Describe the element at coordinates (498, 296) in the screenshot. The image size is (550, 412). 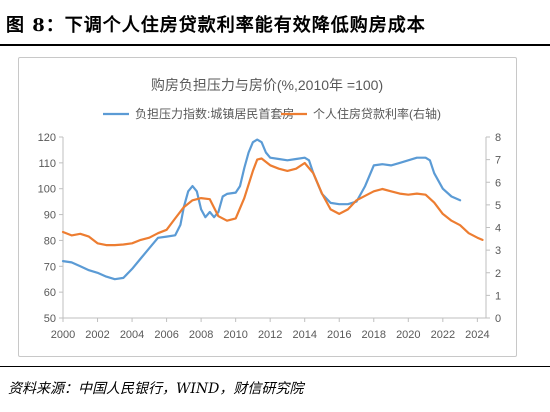
I see `y-right-tick-label: 1` at that location.